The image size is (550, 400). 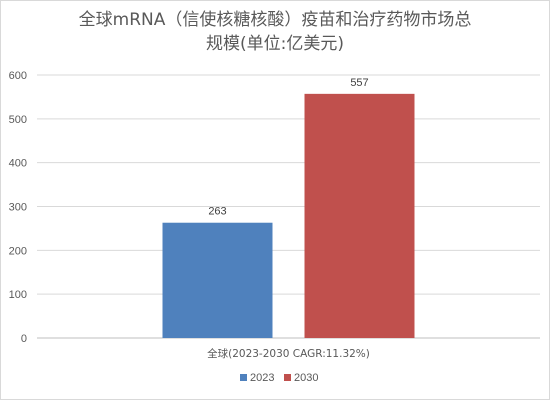 What do you see at coordinates (243, 377) in the screenshot?
I see `legend-swatch-2023` at bounding box center [243, 377].